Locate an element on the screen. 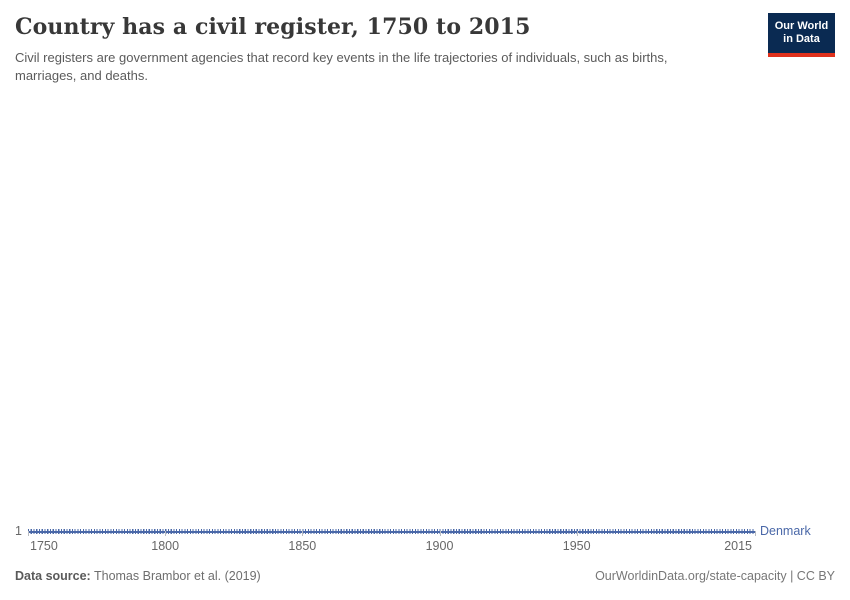 The height and width of the screenshot is (600, 850). x-axis-tick-label: 1900 is located at coordinates (439, 546).